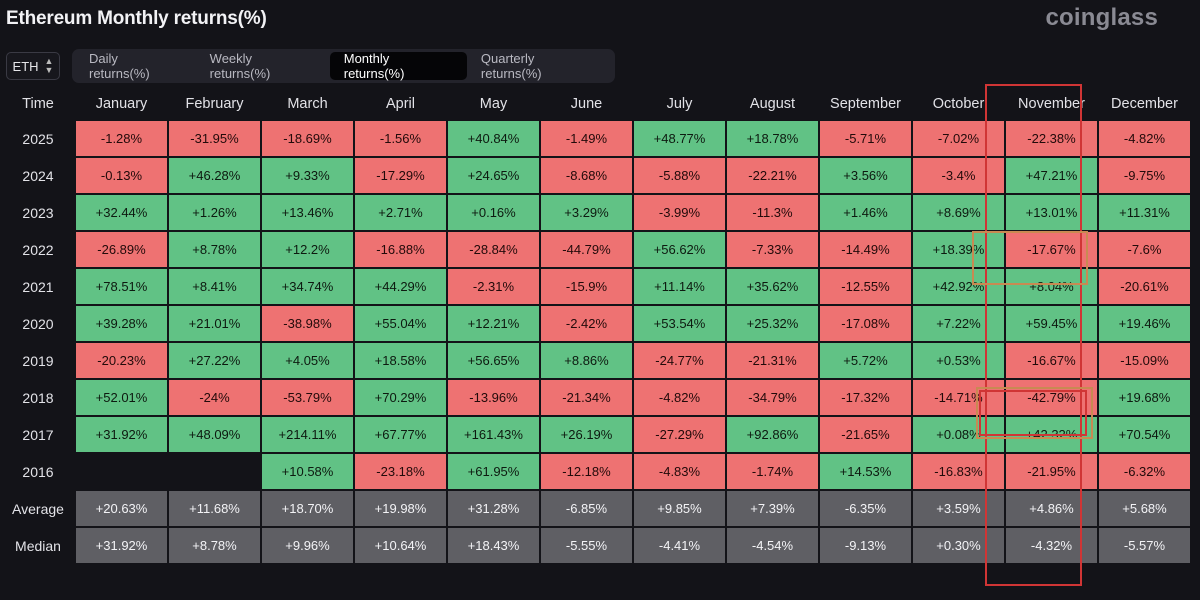 Image resolution: width=1200 pixels, height=600 pixels. Describe the element at coordinates (865, 104) in the screenshot. I see `column-header-september: September` at that location.